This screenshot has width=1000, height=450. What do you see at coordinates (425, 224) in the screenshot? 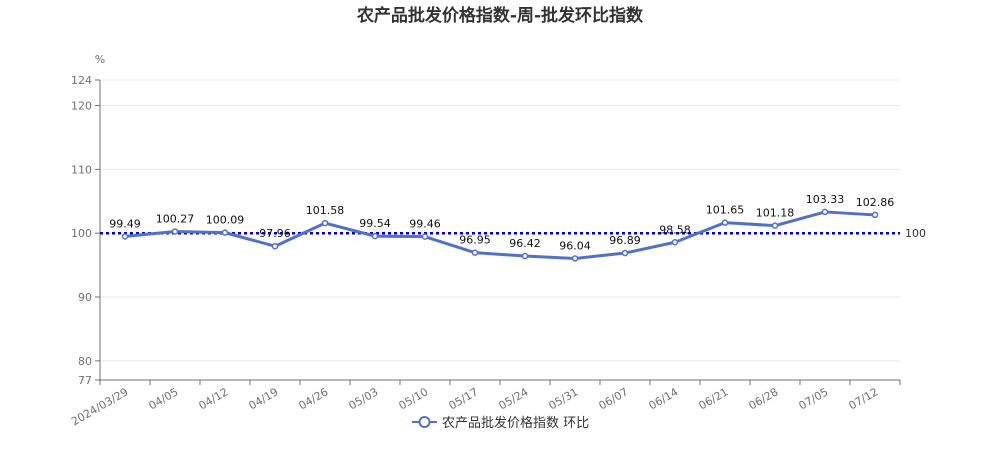
I see `data-label: 99.46` at bounding box center [425, 224].